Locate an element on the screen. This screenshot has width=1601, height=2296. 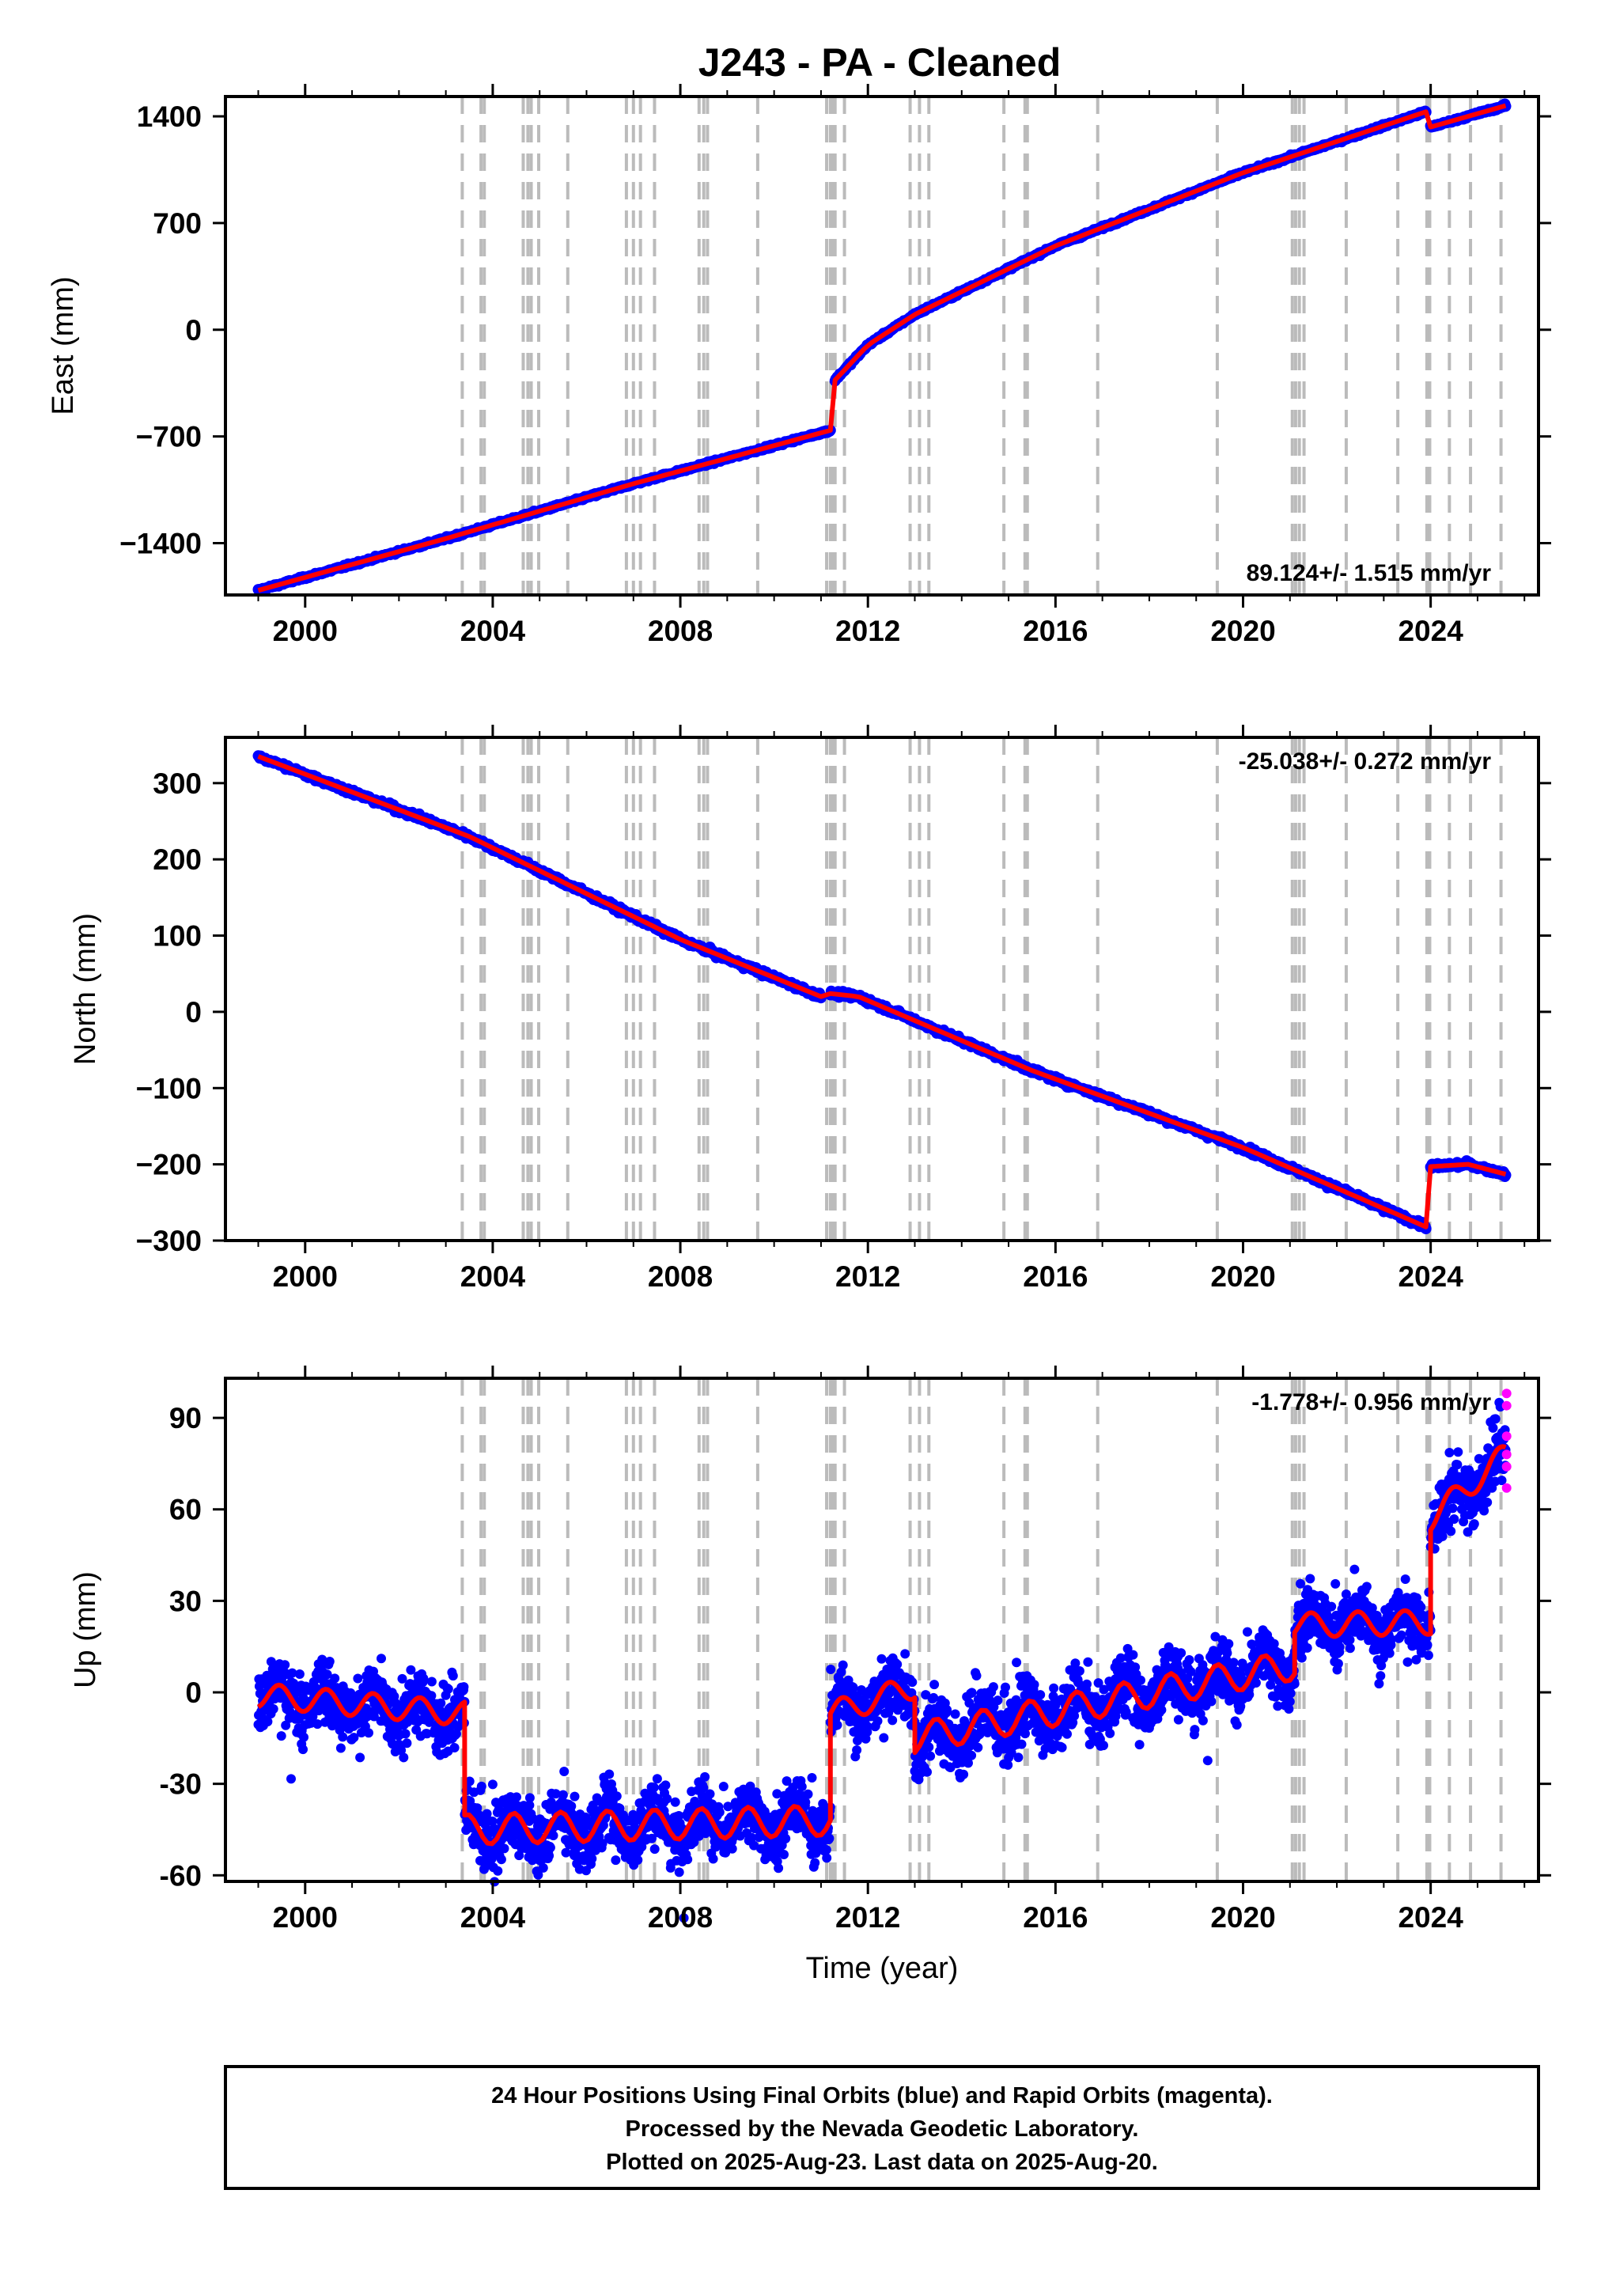
x-tick-label: 2000 is located at coordinates (306, 1276).